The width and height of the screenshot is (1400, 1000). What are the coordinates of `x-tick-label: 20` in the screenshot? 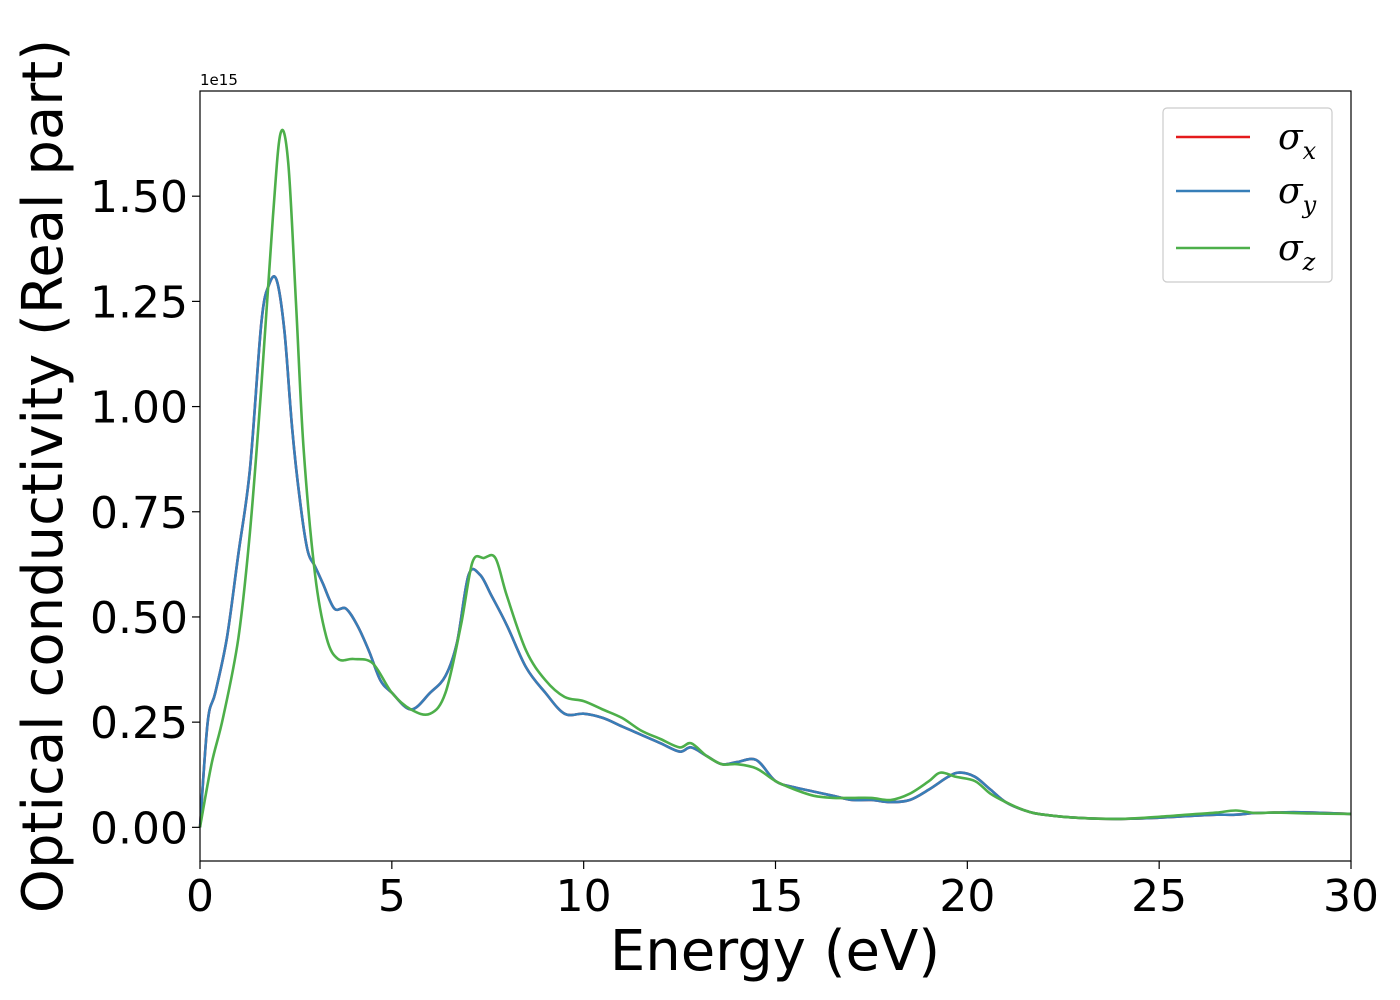 It's located at (967, 896).